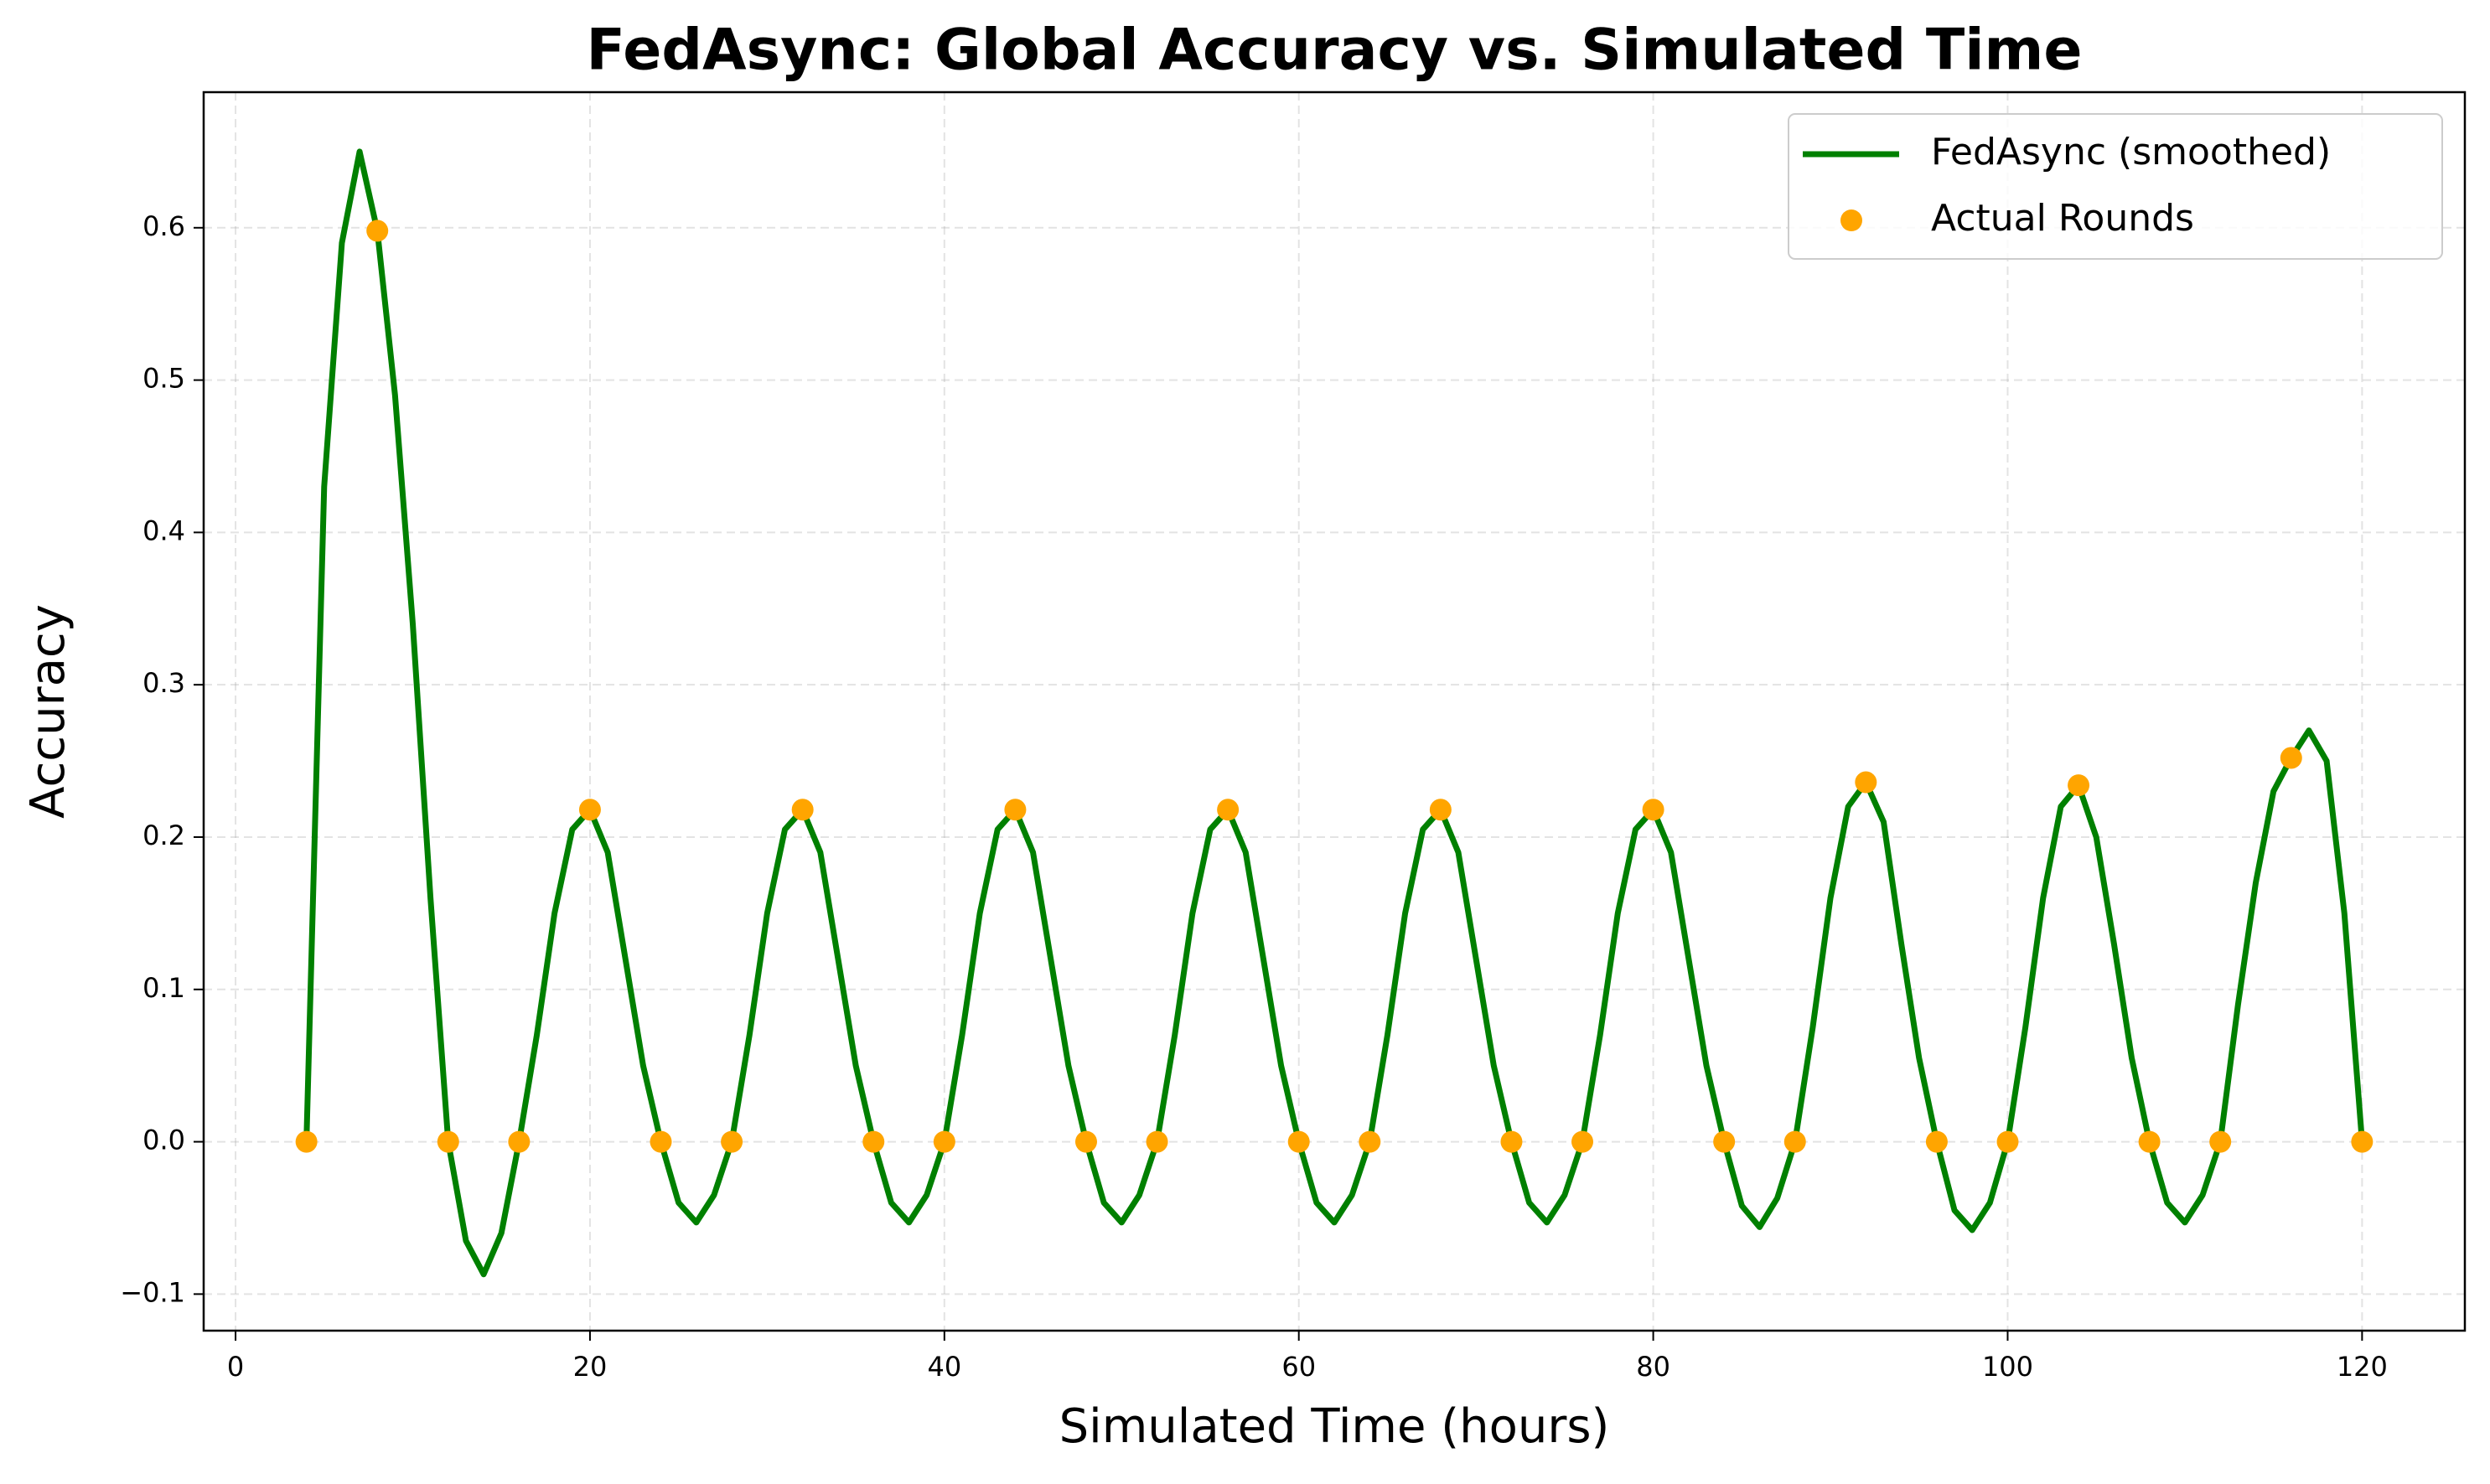 The width and height of the screenshot is (2490, 1484). I want to click on x-axis-label: Simulated Time (hours), so click(1334, 1426).